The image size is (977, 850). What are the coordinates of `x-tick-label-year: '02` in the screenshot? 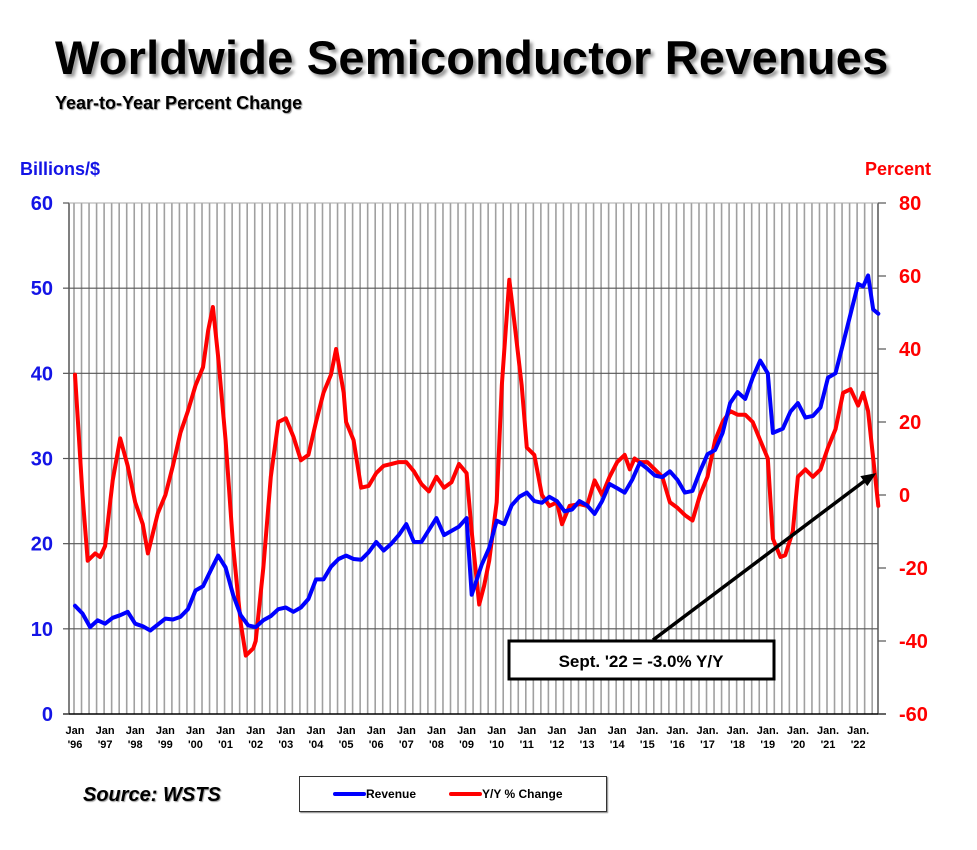 It's located at (255, 745).